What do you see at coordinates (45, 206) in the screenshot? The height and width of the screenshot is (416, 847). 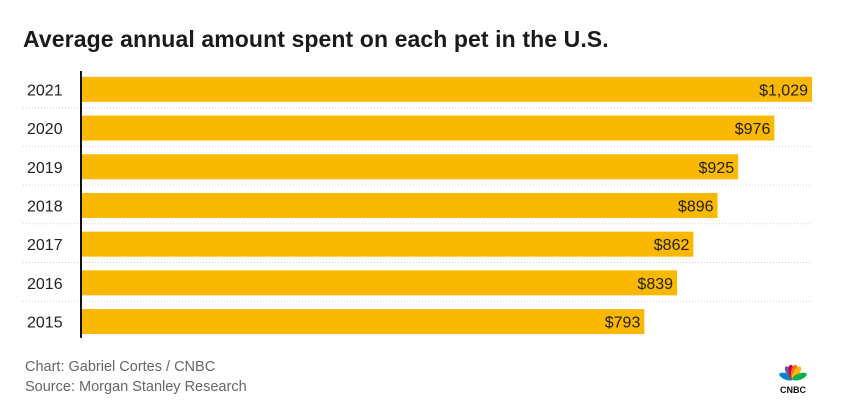 I see `category-label: 2018` at bounding box center [45, 206].